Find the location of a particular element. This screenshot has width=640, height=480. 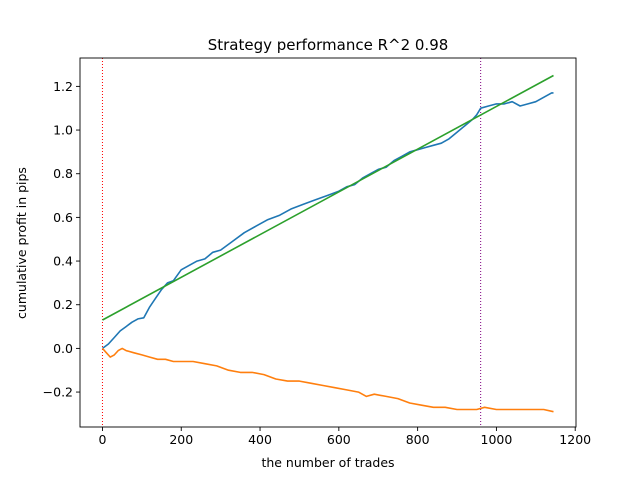

y-tick-label: 0.6 is located at coordinates (63, 217).